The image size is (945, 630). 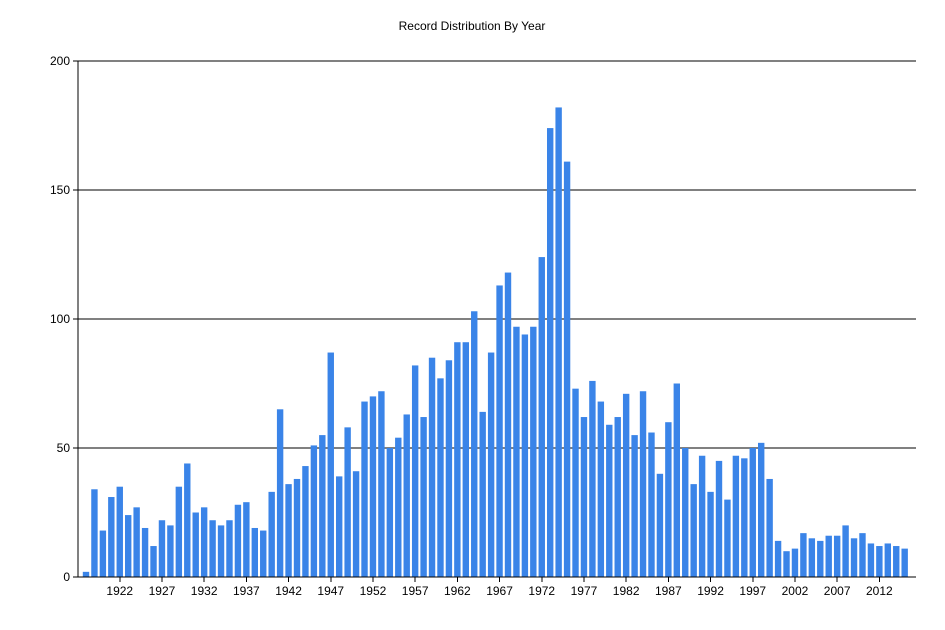 I want to click on x-tick-label: 1922, so click(x=119, y=591).